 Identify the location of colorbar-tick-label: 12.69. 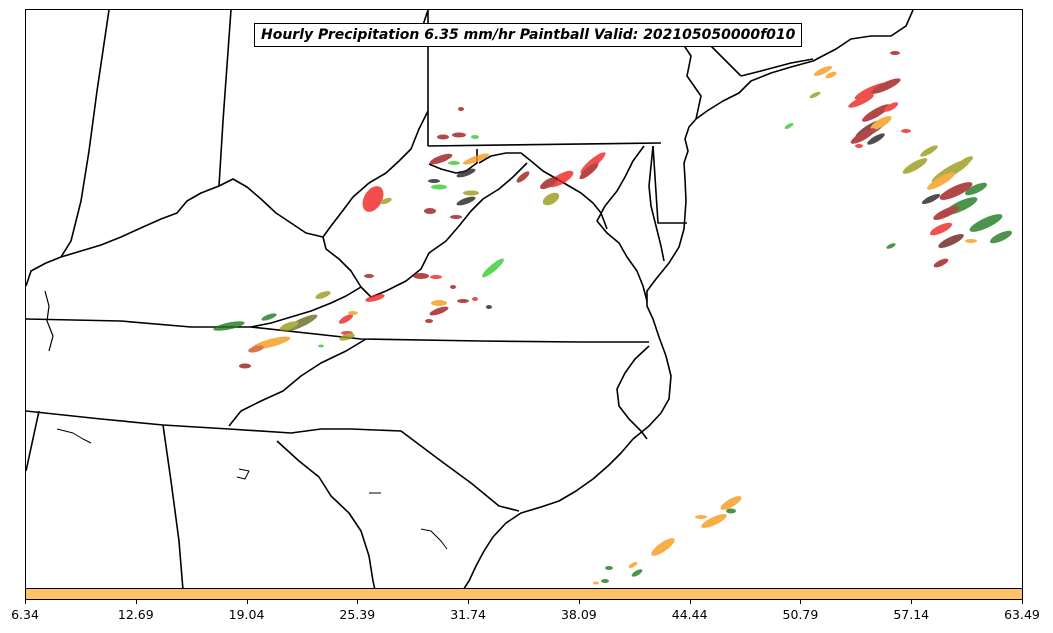
(135, 614).